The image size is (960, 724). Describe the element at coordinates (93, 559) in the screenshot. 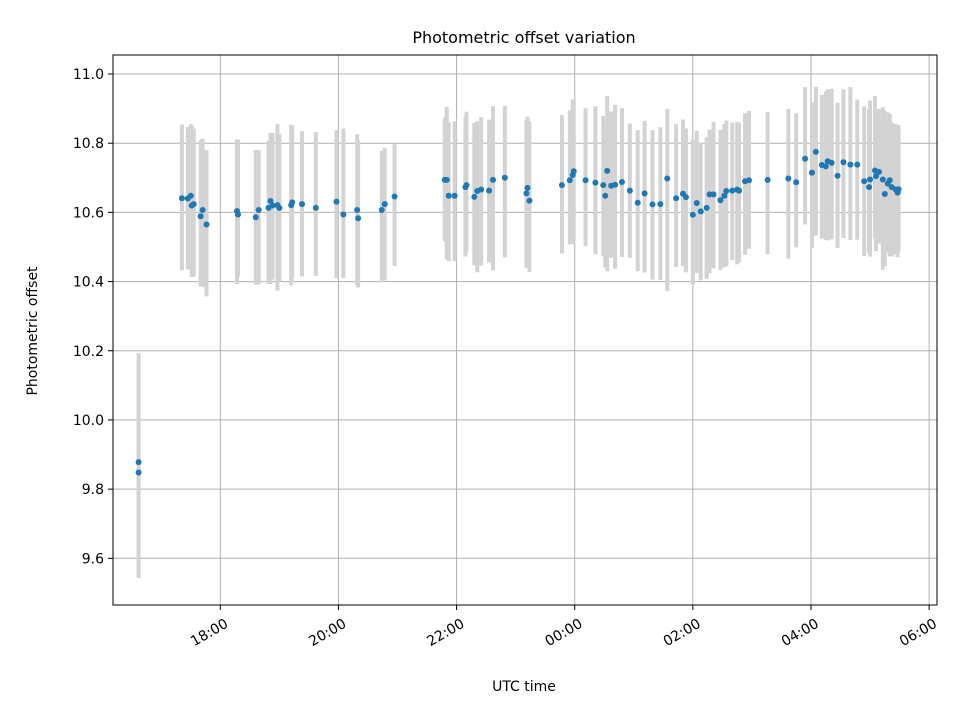

I see `y-tick-label: 9.6` at that location.